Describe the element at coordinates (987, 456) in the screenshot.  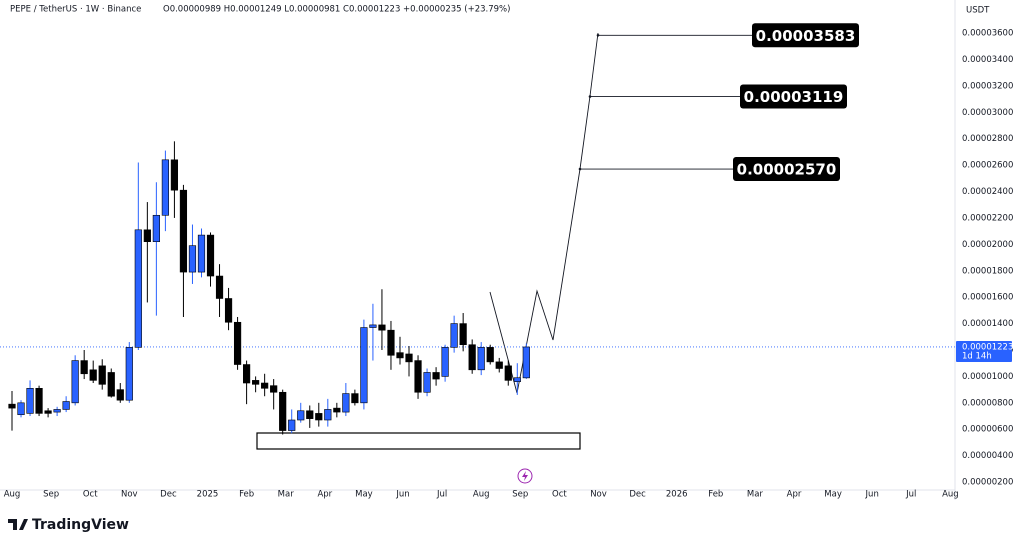
I see `y-tick-label: 0.00000400` at that location.